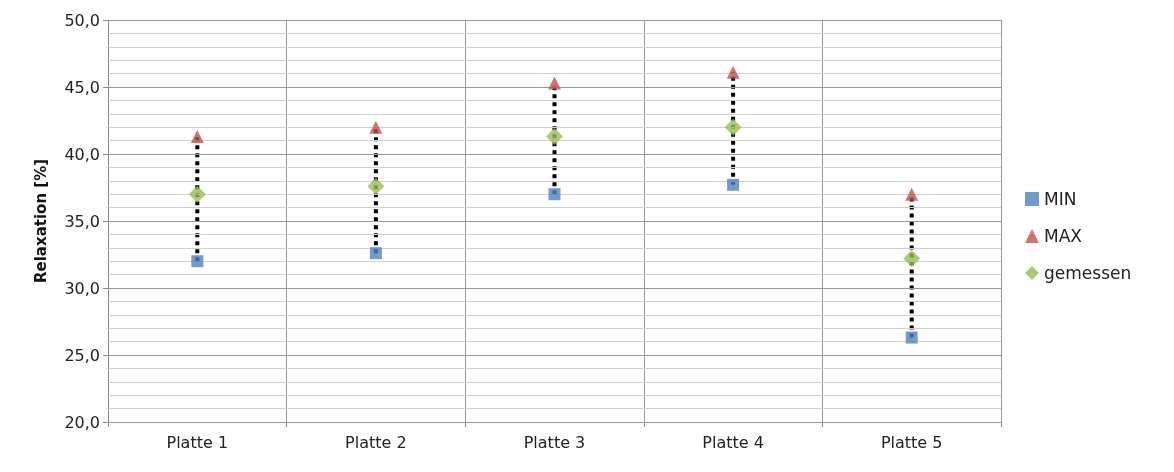 The image size is (1174, 472). I want to click on y-tick-label: 20,0, so click(82, 422).